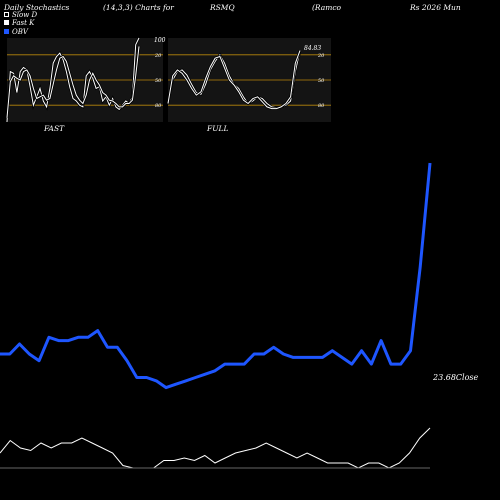 The image size is (500, 500). I want to click on fast-panel-label: FAST, so click(54, 128).